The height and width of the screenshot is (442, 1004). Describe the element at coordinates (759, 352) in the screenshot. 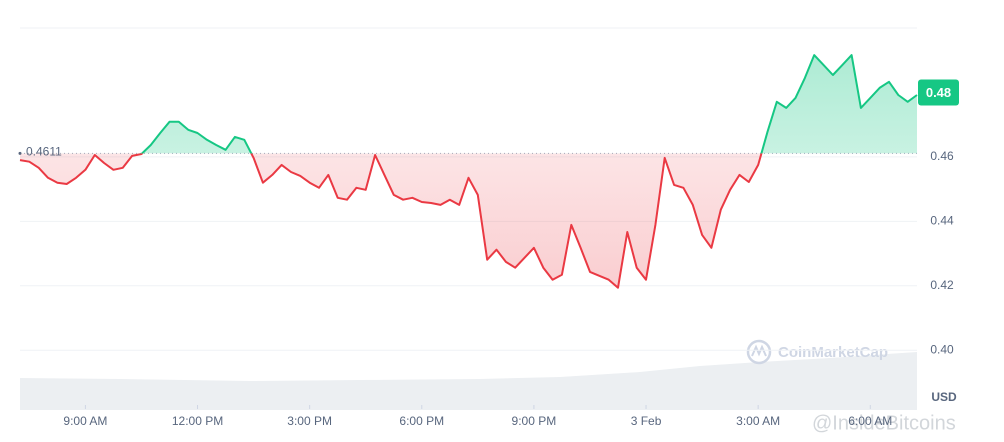

I see `watermark-logo` at that location.